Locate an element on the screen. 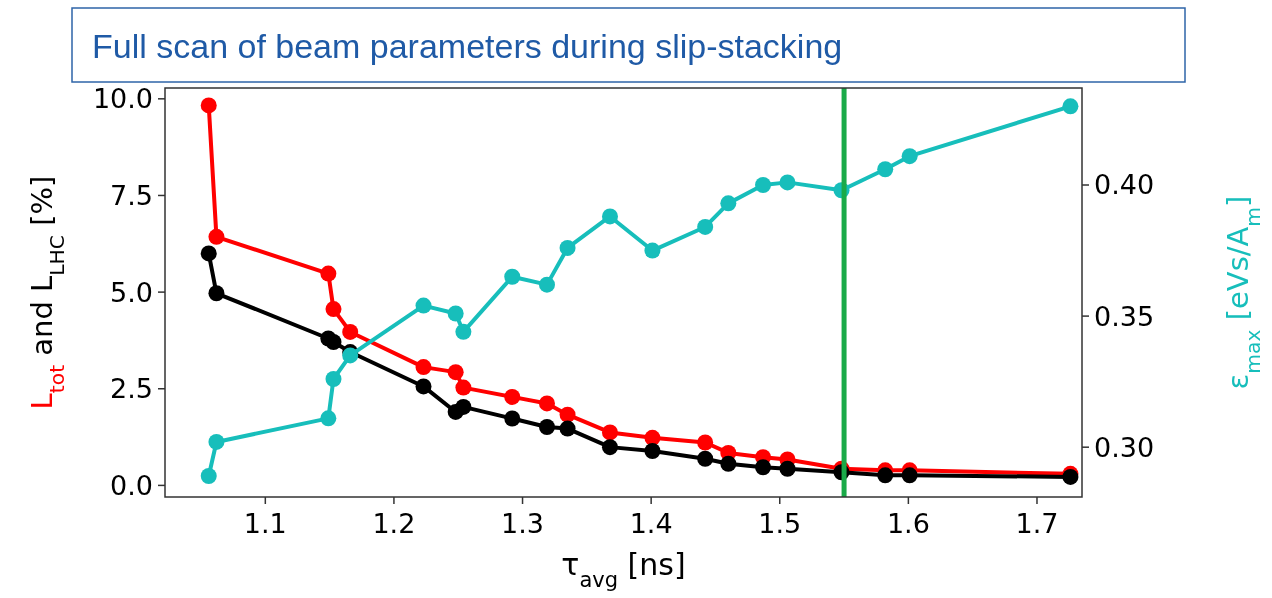  x-tick-label: 1.4 is located at coordinates (651, 523).